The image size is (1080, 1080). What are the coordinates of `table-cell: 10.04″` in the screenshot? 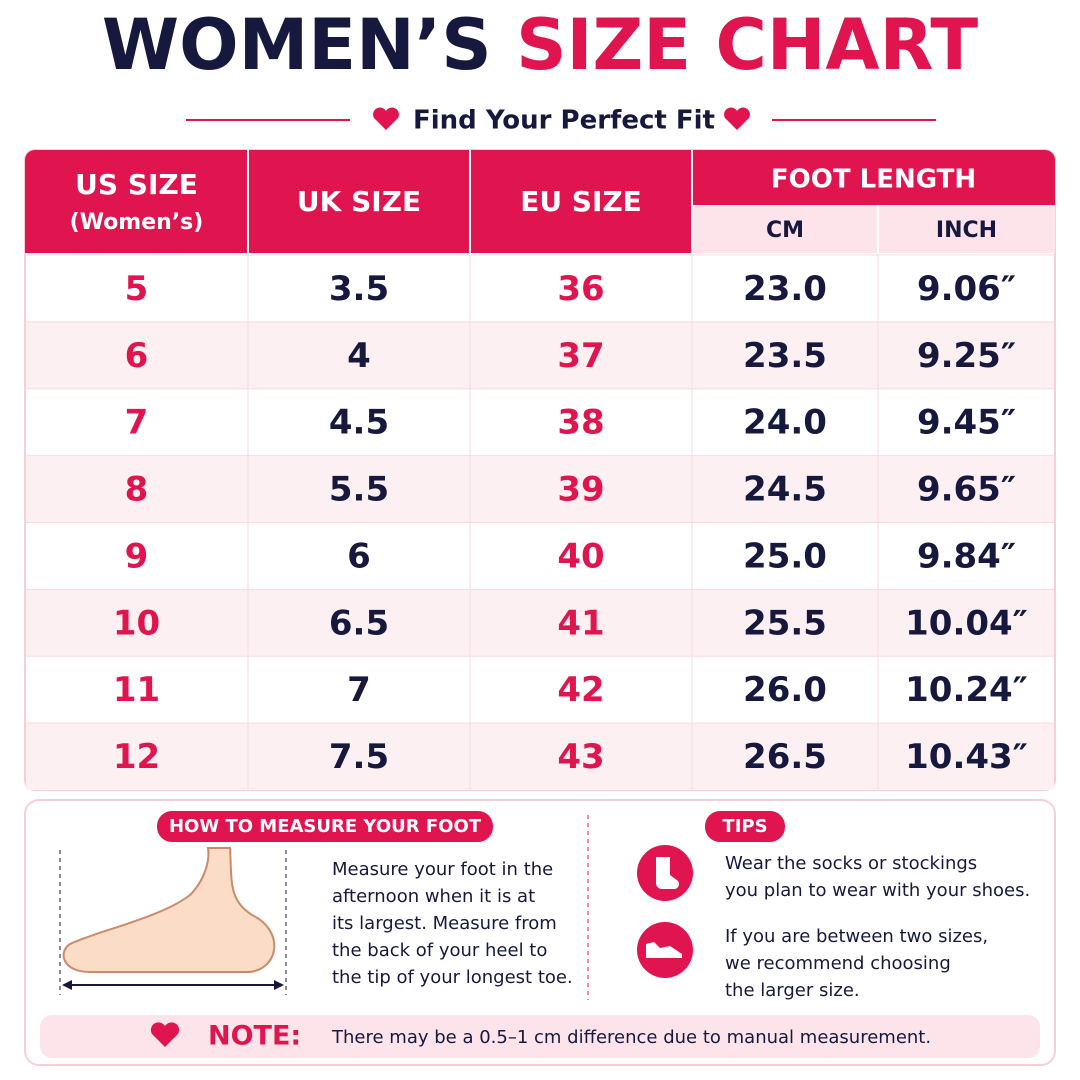 It's located at (966, 623).